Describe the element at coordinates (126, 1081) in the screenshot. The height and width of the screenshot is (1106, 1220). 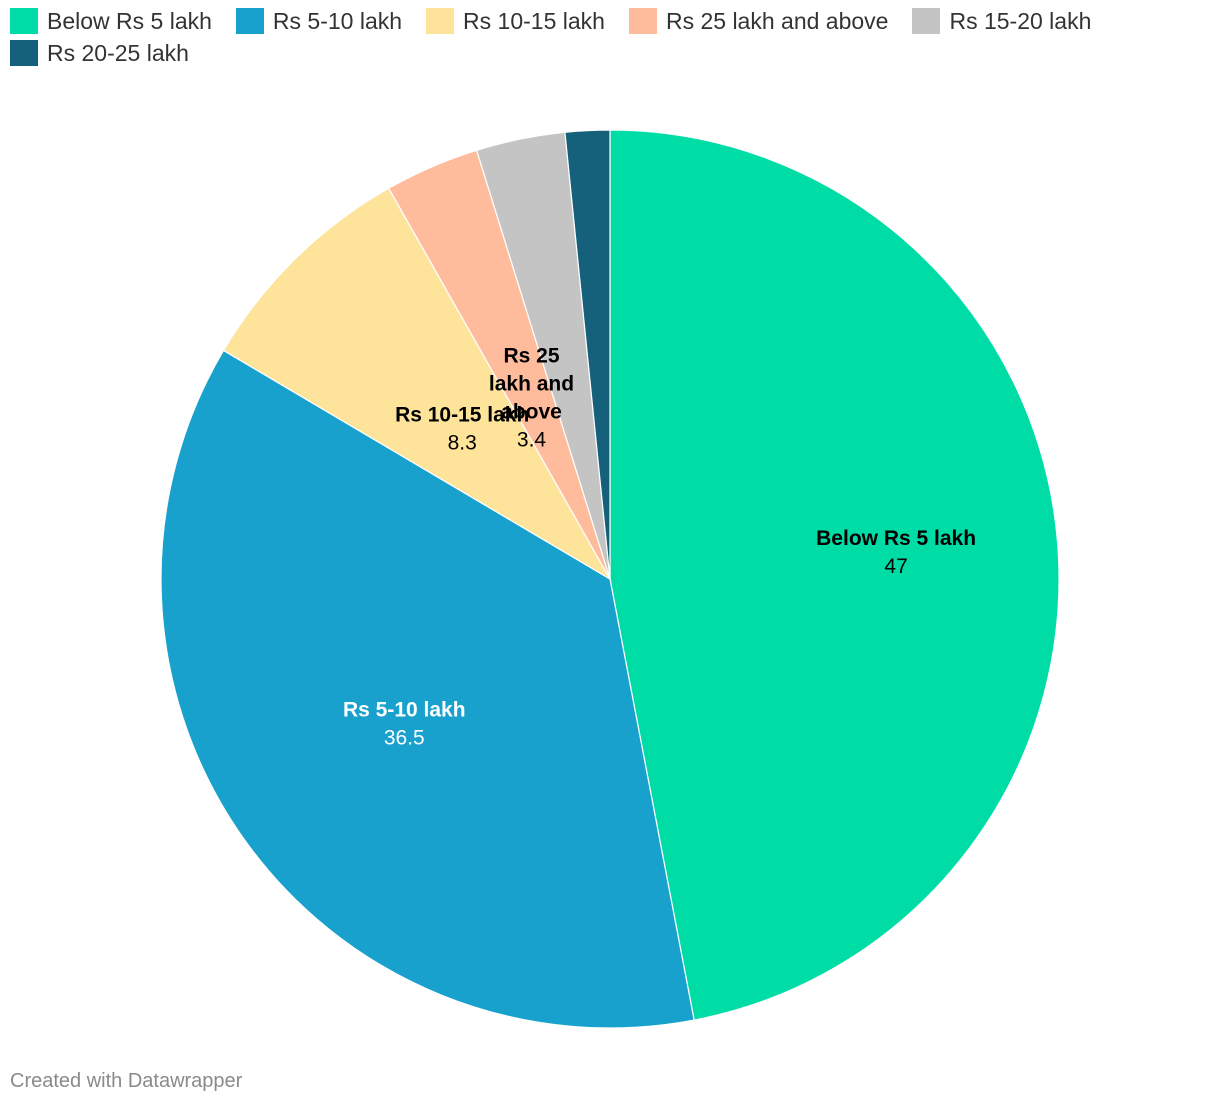
I see `footer-credit: Created with Datawrapper` at that location.